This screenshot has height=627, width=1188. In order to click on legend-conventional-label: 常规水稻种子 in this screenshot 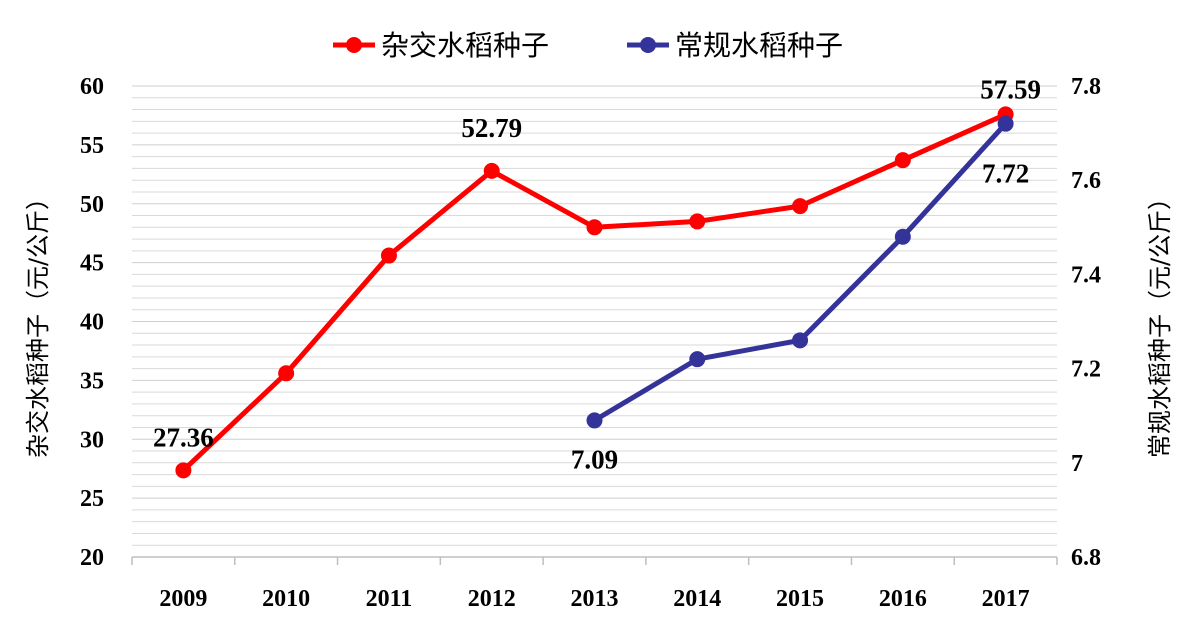, I will do `click(759, 45)`.